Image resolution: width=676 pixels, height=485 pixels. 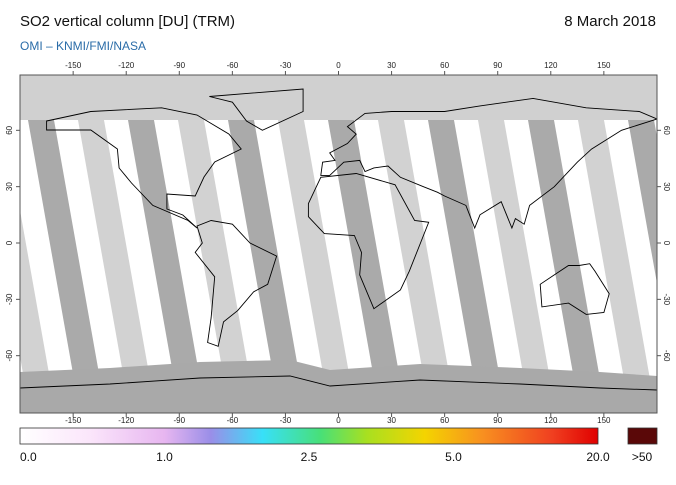 I want to click on credit: OMI – KNMI/FMI/NASA, so click(x=83, y=46).